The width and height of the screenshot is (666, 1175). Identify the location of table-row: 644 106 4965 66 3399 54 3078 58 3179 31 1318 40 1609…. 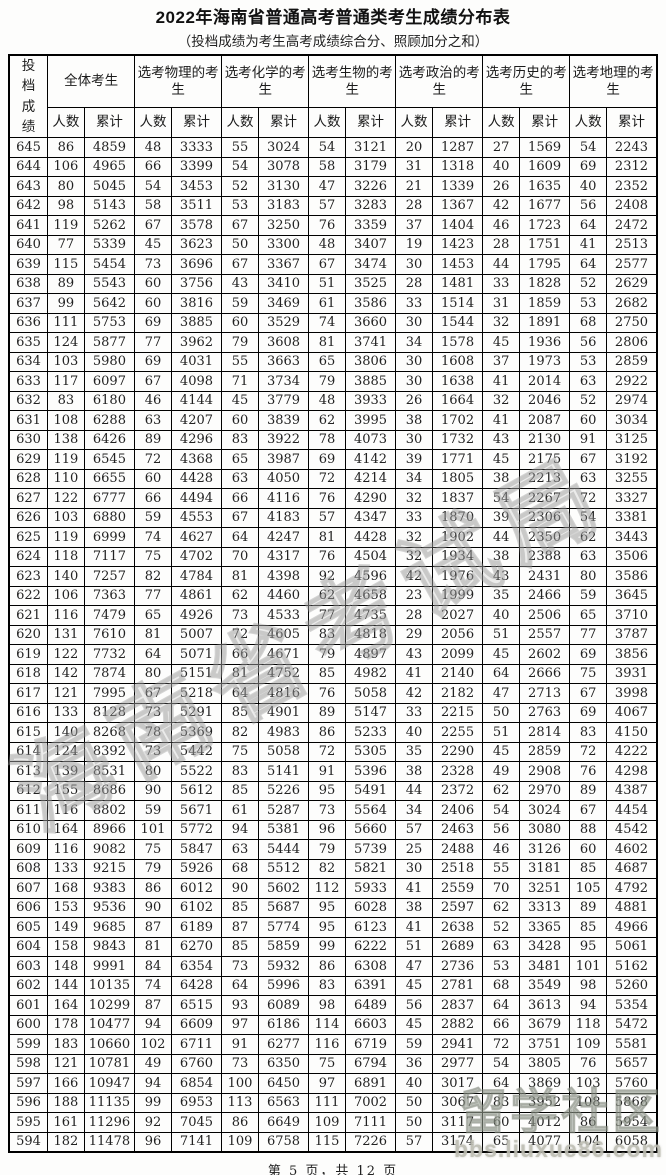
(333, 166).